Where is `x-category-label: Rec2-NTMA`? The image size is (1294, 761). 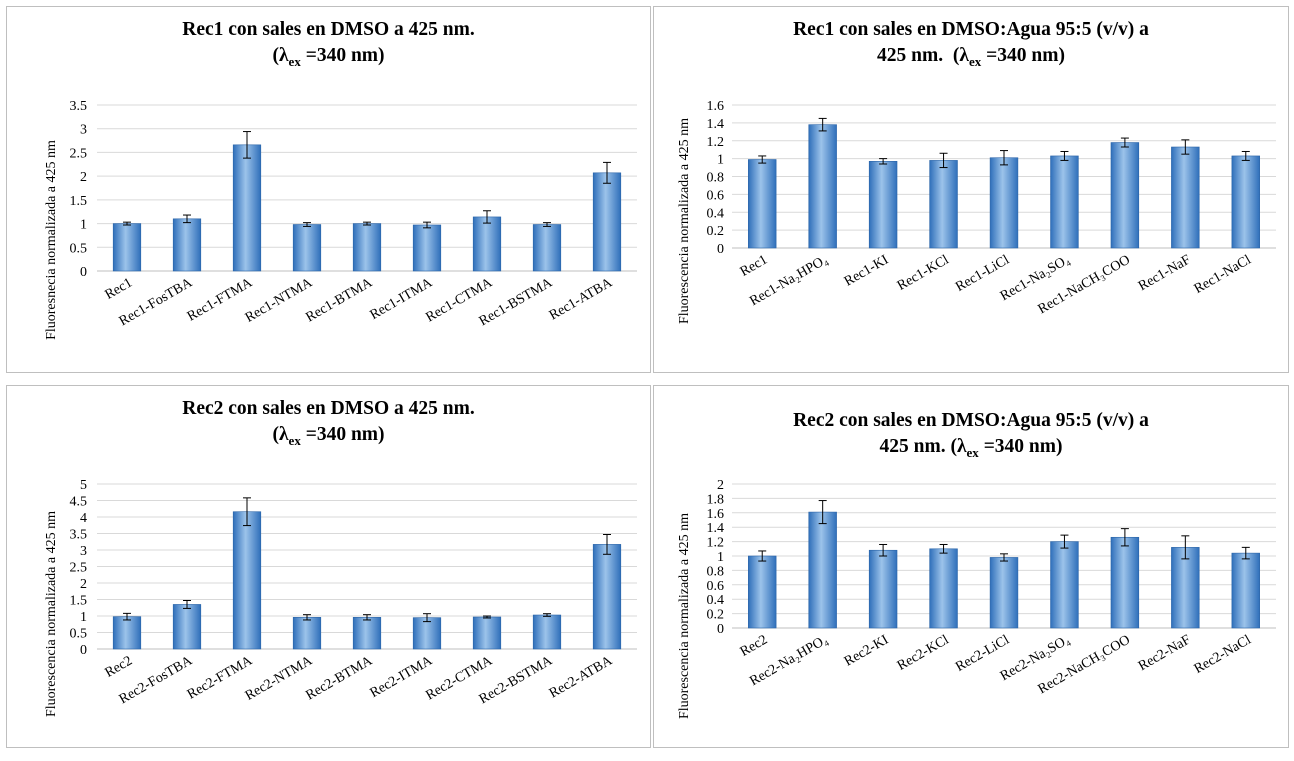 x-category-label: Rec2-NTMA is located at coordinates (279, 678).